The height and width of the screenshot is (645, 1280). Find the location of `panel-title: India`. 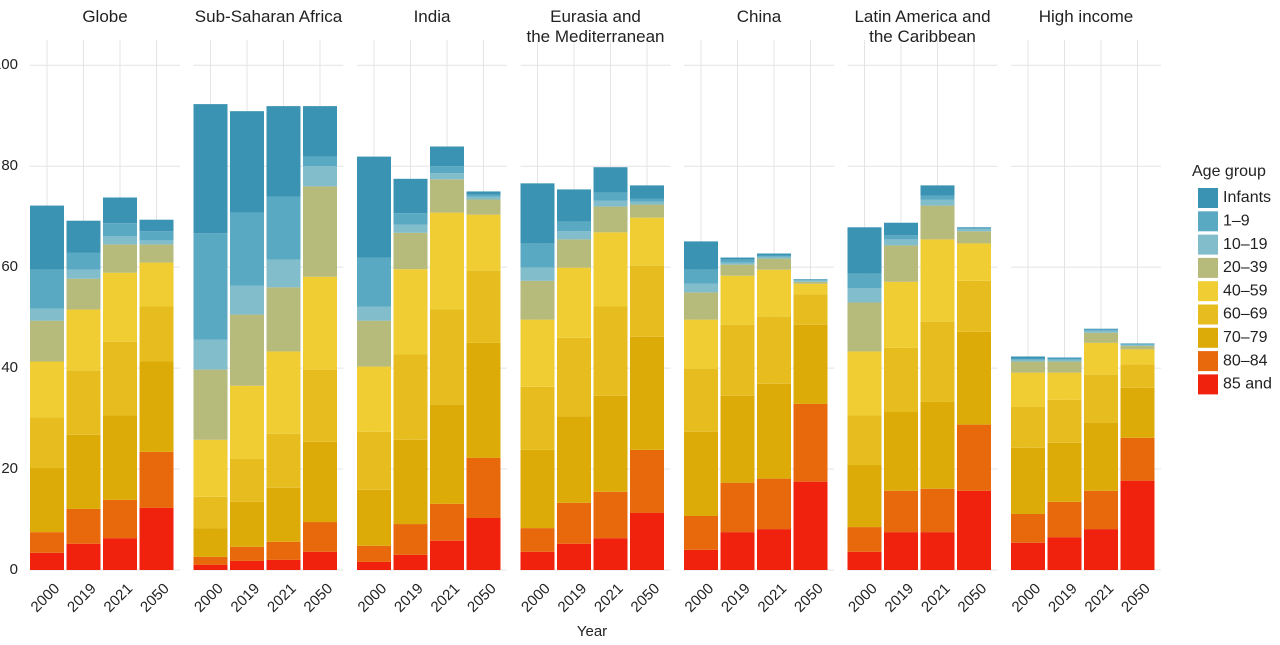

panel-title: India is located at coordinates (432, 16).